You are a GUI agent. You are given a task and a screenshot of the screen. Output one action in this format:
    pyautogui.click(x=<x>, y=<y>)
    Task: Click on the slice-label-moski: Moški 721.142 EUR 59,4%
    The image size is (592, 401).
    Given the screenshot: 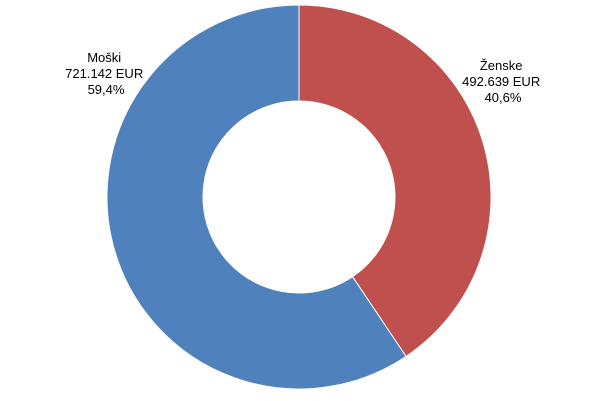 What is the action you would take?
    pyautogui.click(x=106, y=73)
    